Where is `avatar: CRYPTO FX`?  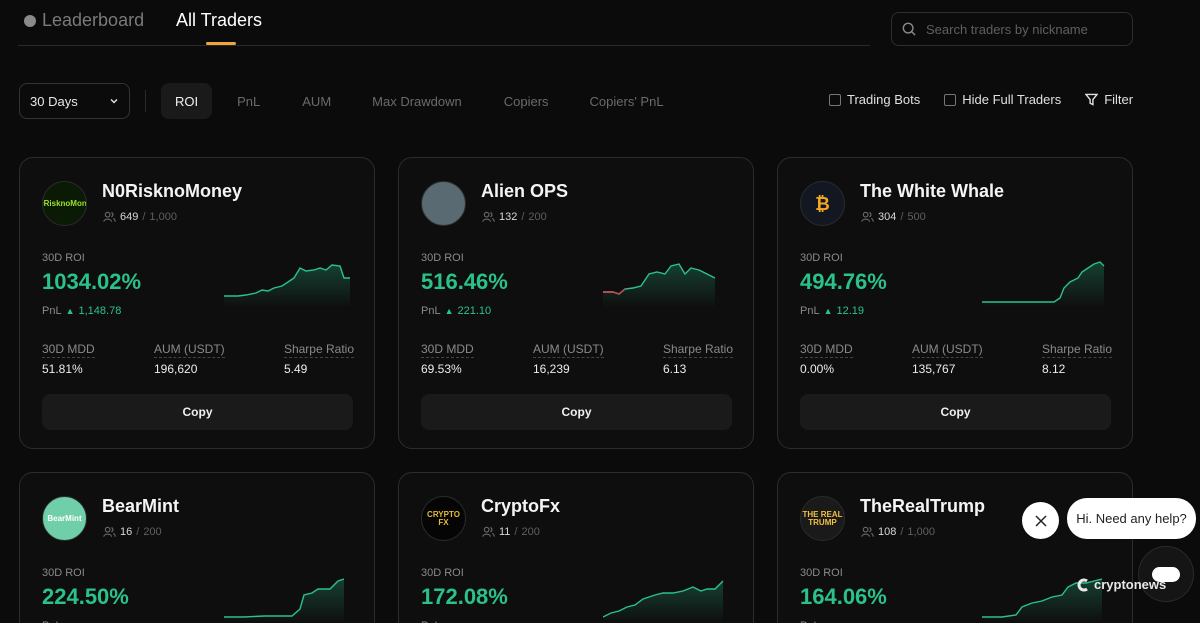 avatar: CRYPTO FX is located at coordinates (443, 518).